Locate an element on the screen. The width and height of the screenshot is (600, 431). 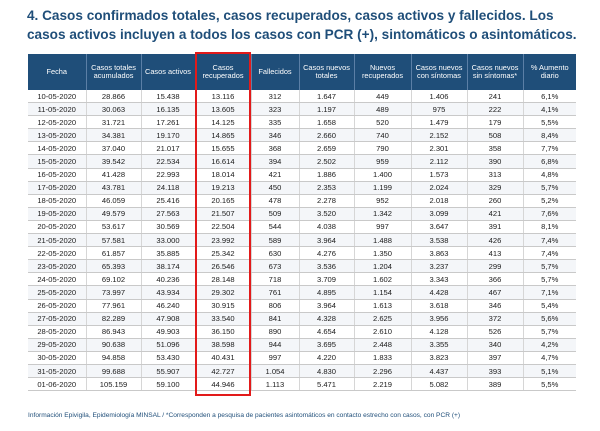
table-cell: 33.540 is located at coordinates (223, 319).